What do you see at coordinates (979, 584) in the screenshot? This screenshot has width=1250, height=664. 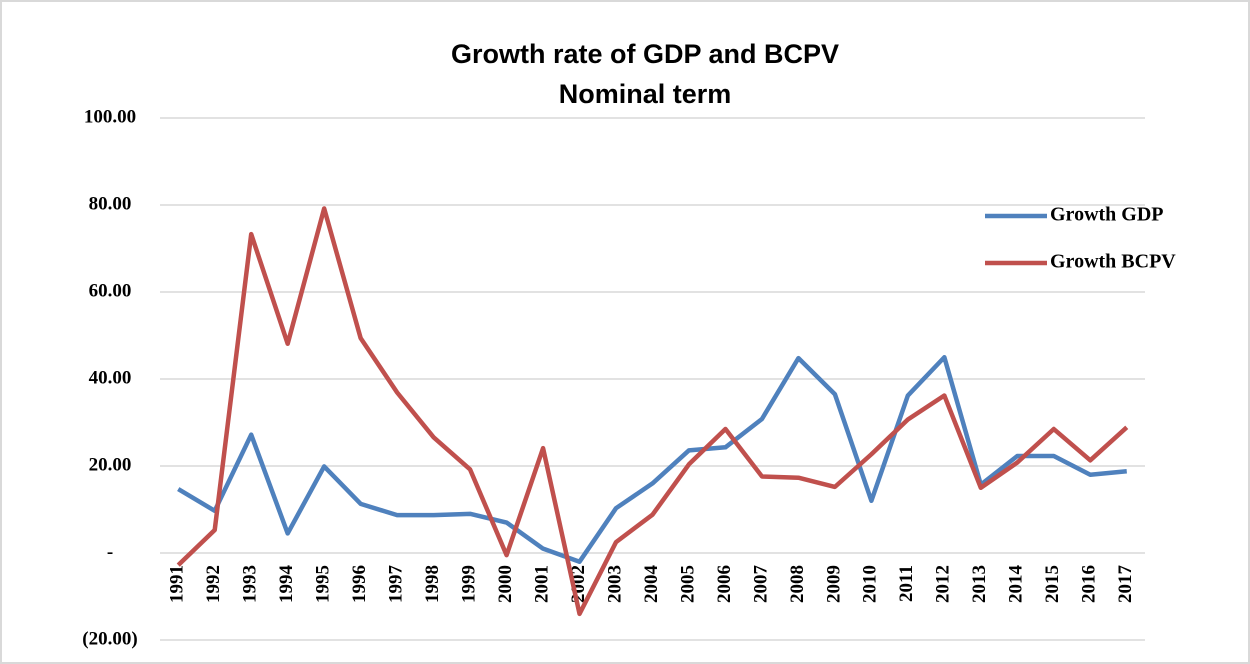 I see `x-tick-label: 2013` at bounding box center [979, 584].